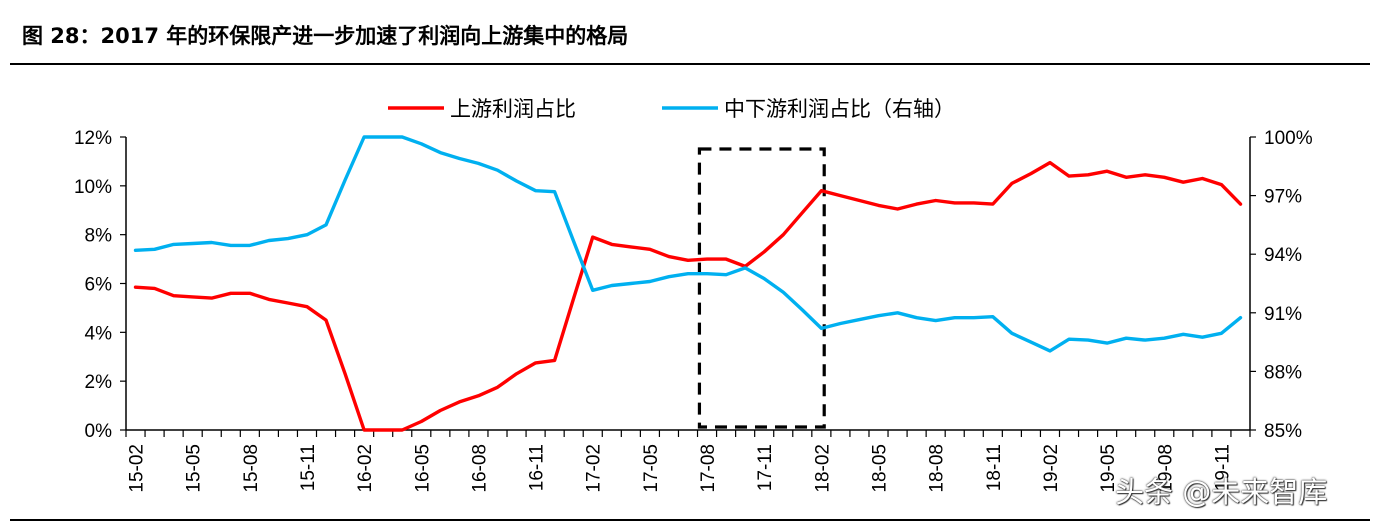 The height and width of the screenshot is (525, 1380). I want to click on figure-title: 图 28：2017 年的环保限产进一步加速了利润向上游集中的格局, so click(325, 36).